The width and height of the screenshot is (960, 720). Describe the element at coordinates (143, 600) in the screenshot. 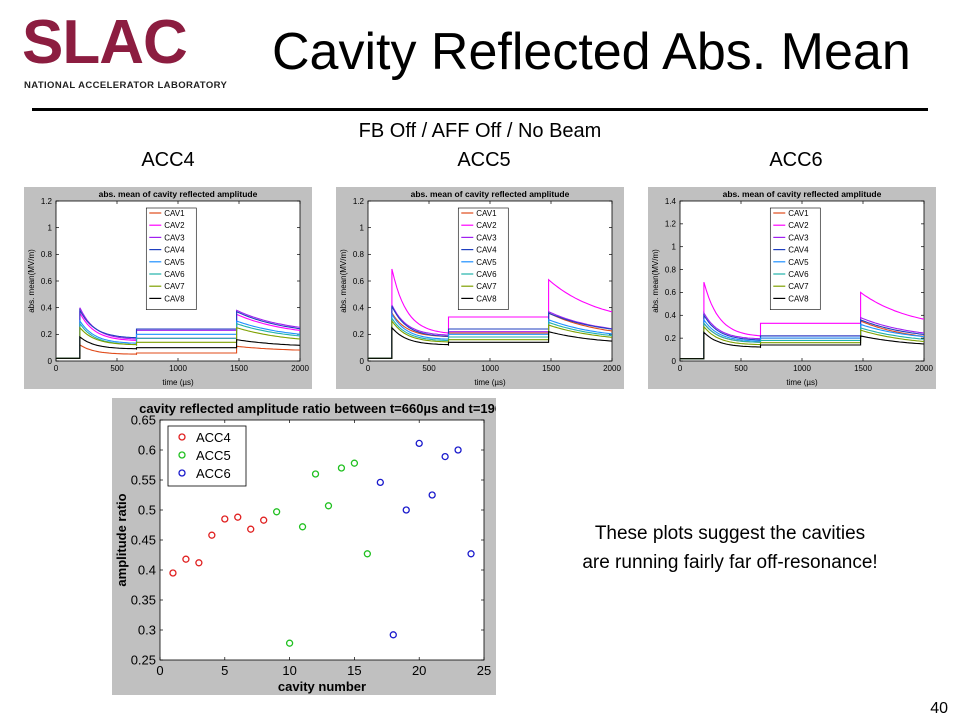

I see `y-tick-label: 0.35` at that location.